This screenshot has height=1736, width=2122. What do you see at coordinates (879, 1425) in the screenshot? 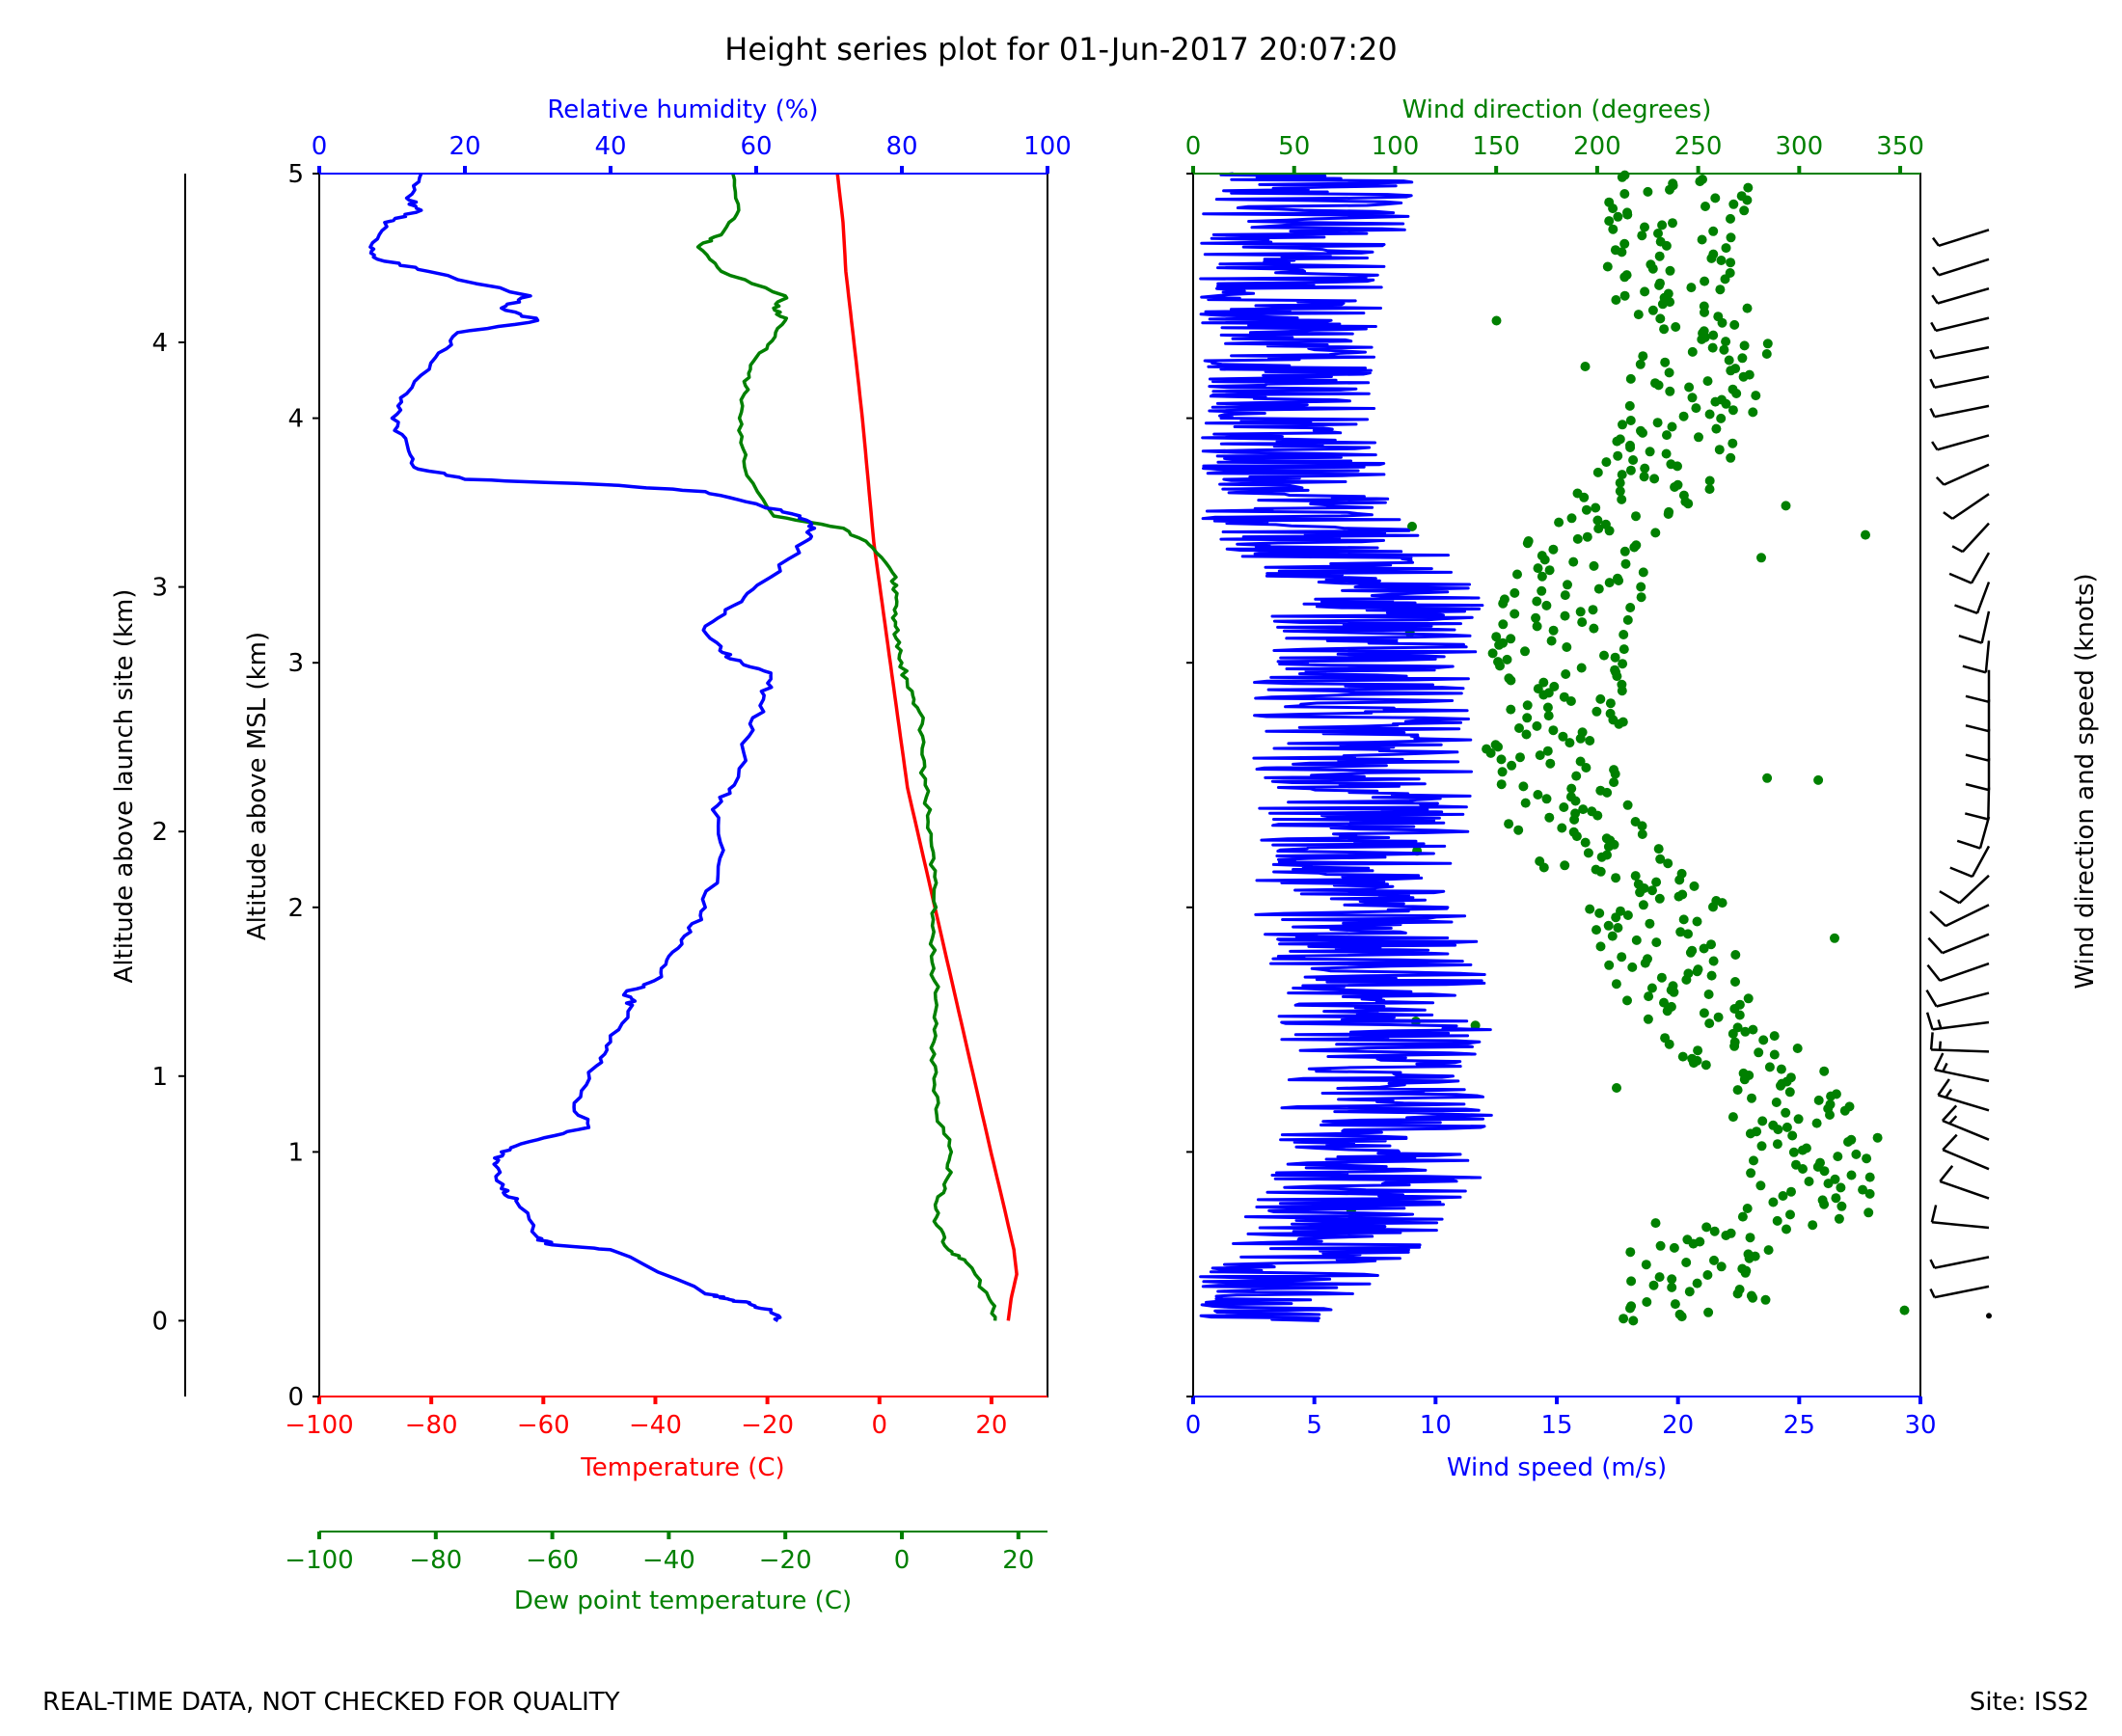
I see `temperature-tick-label: 0` at bounding box center [879, 1425].